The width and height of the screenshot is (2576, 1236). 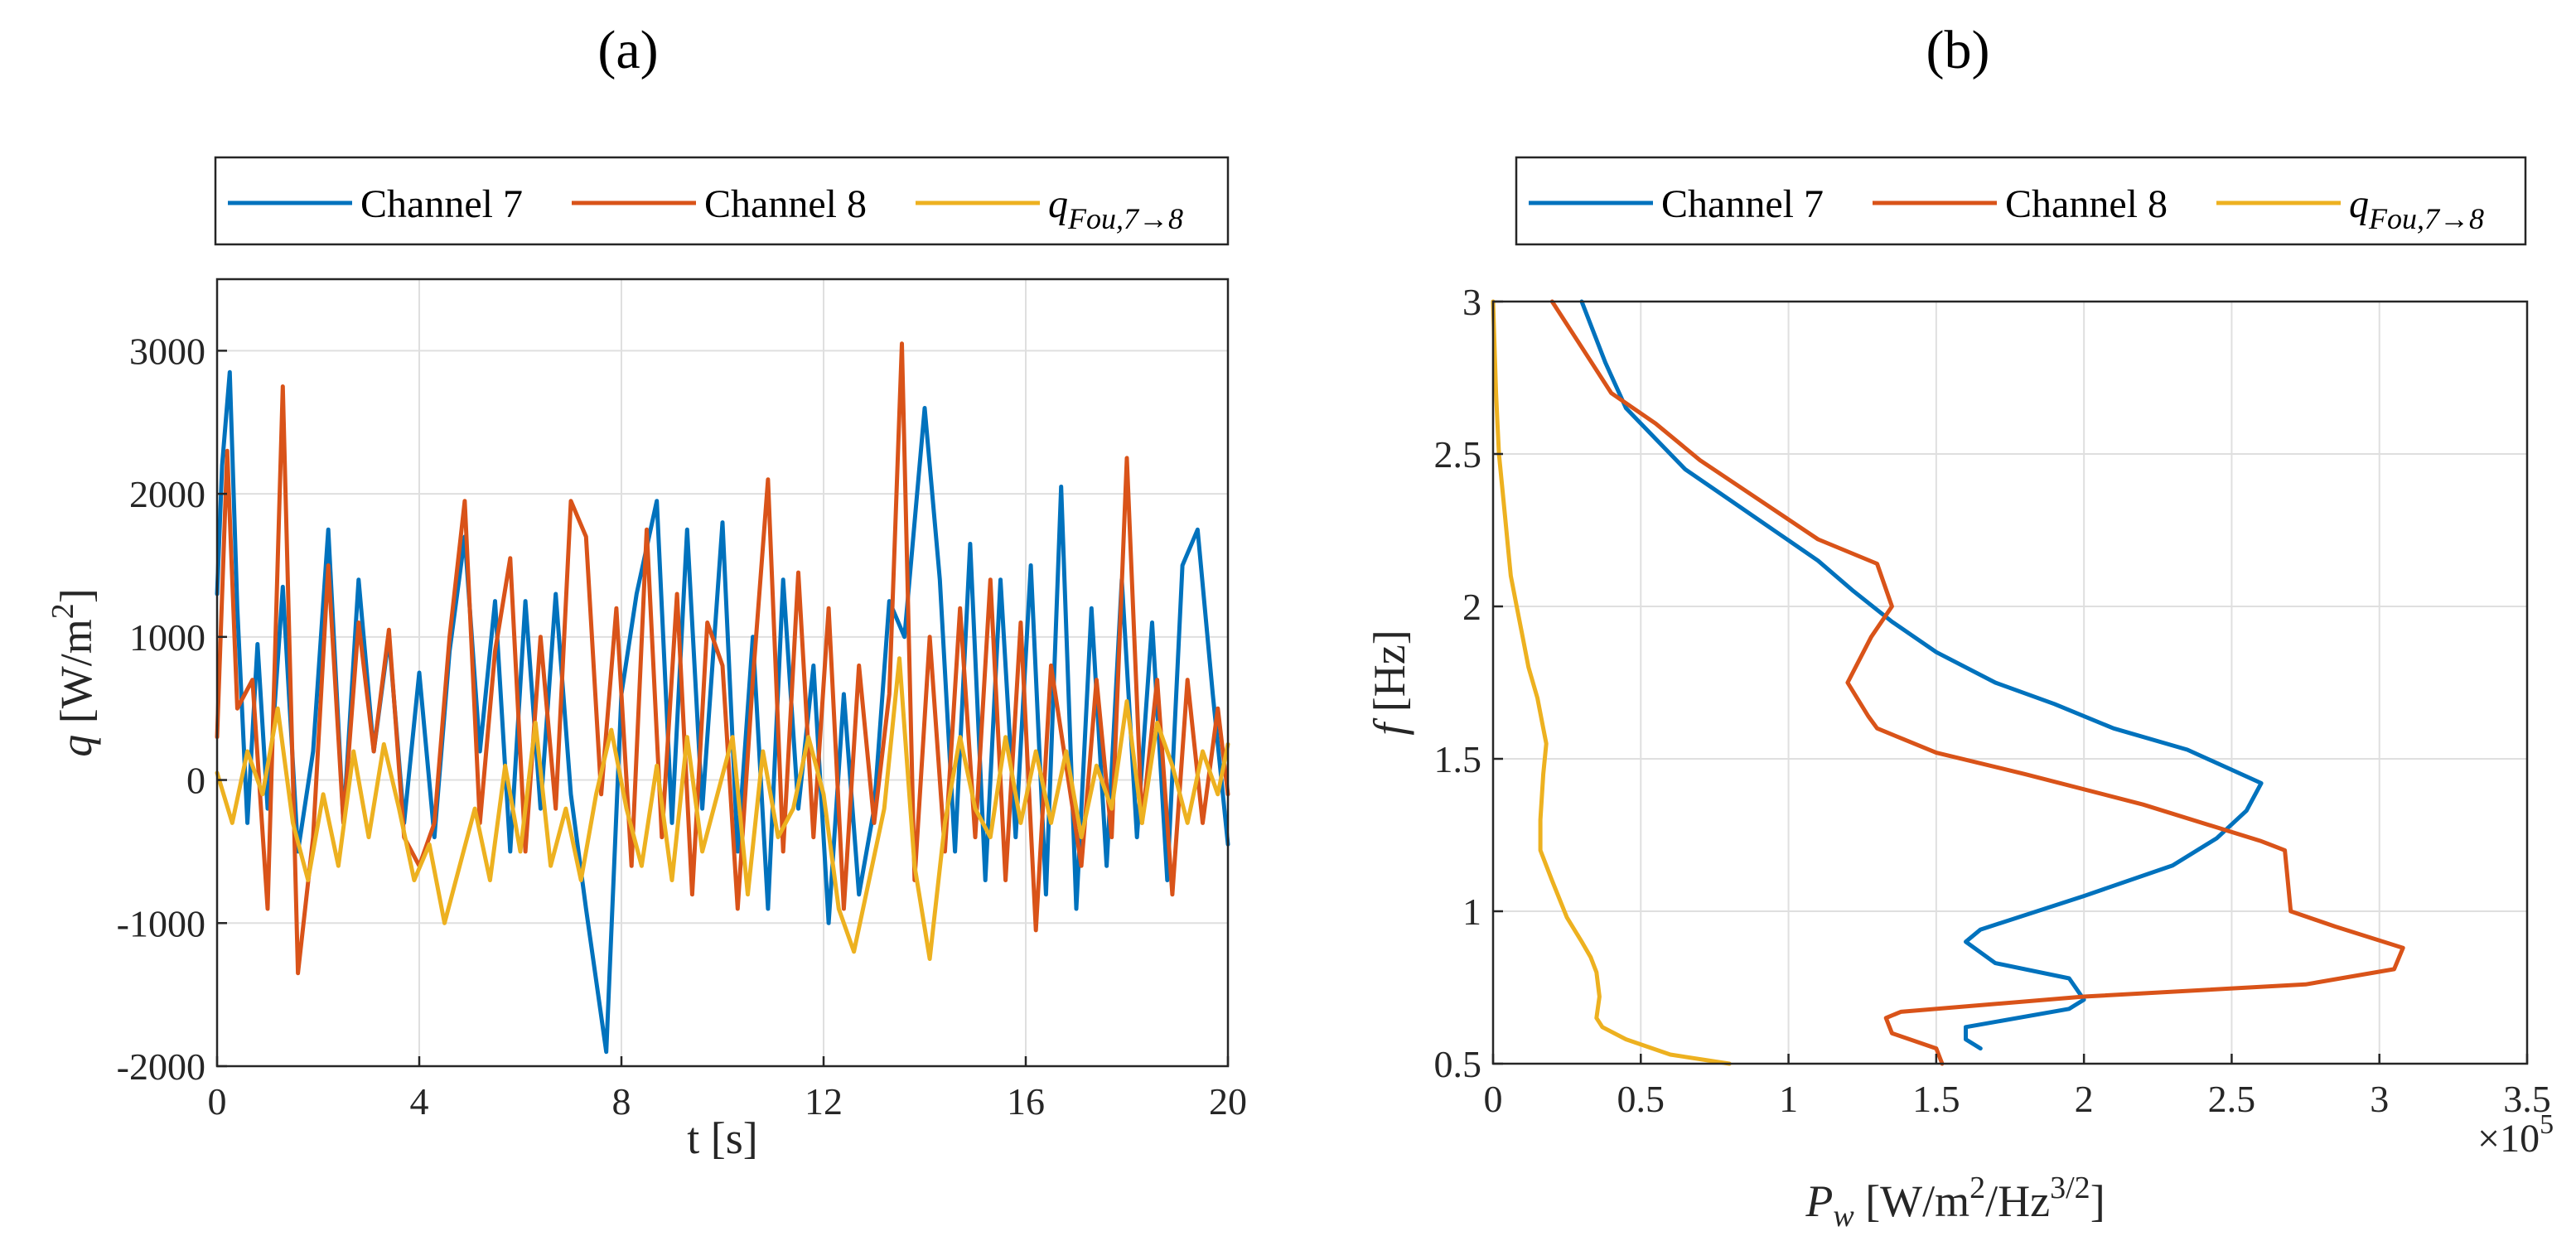 I want to click on y-tick-label: 3, so click(x=1471, y=302).